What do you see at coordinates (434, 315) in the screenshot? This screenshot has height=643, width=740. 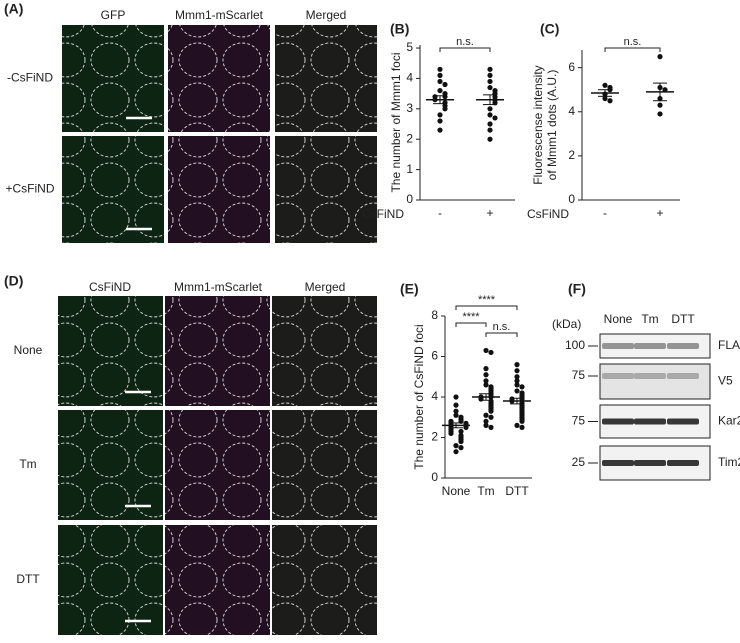 I see `y-tick-label: 8` at bounding box center [434, 315].